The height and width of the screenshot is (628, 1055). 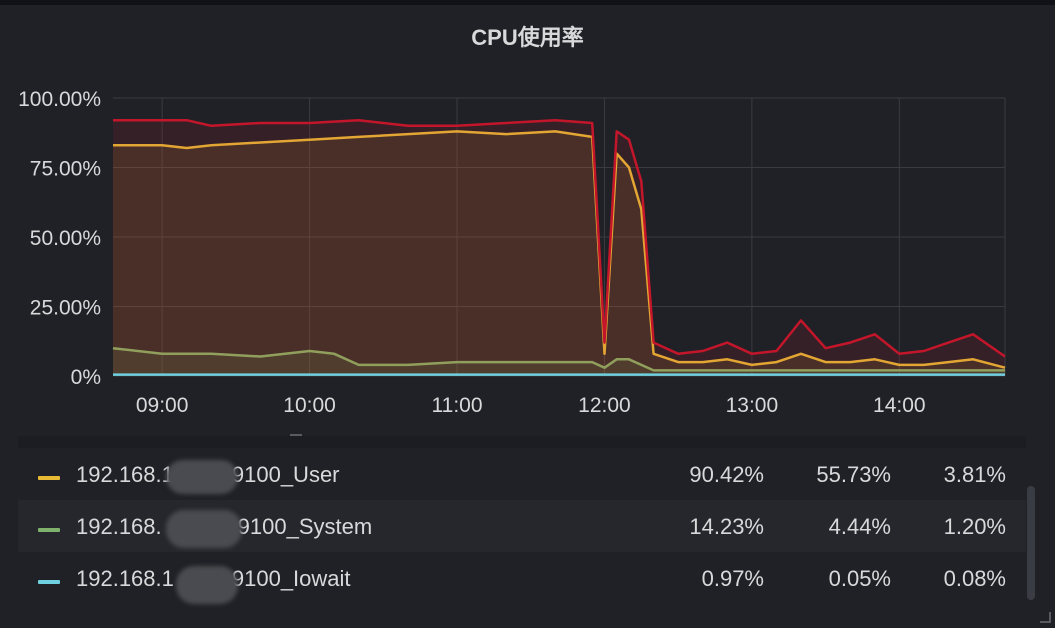 I want to click on legend-scrollbar, so click(x=1031, y=543).